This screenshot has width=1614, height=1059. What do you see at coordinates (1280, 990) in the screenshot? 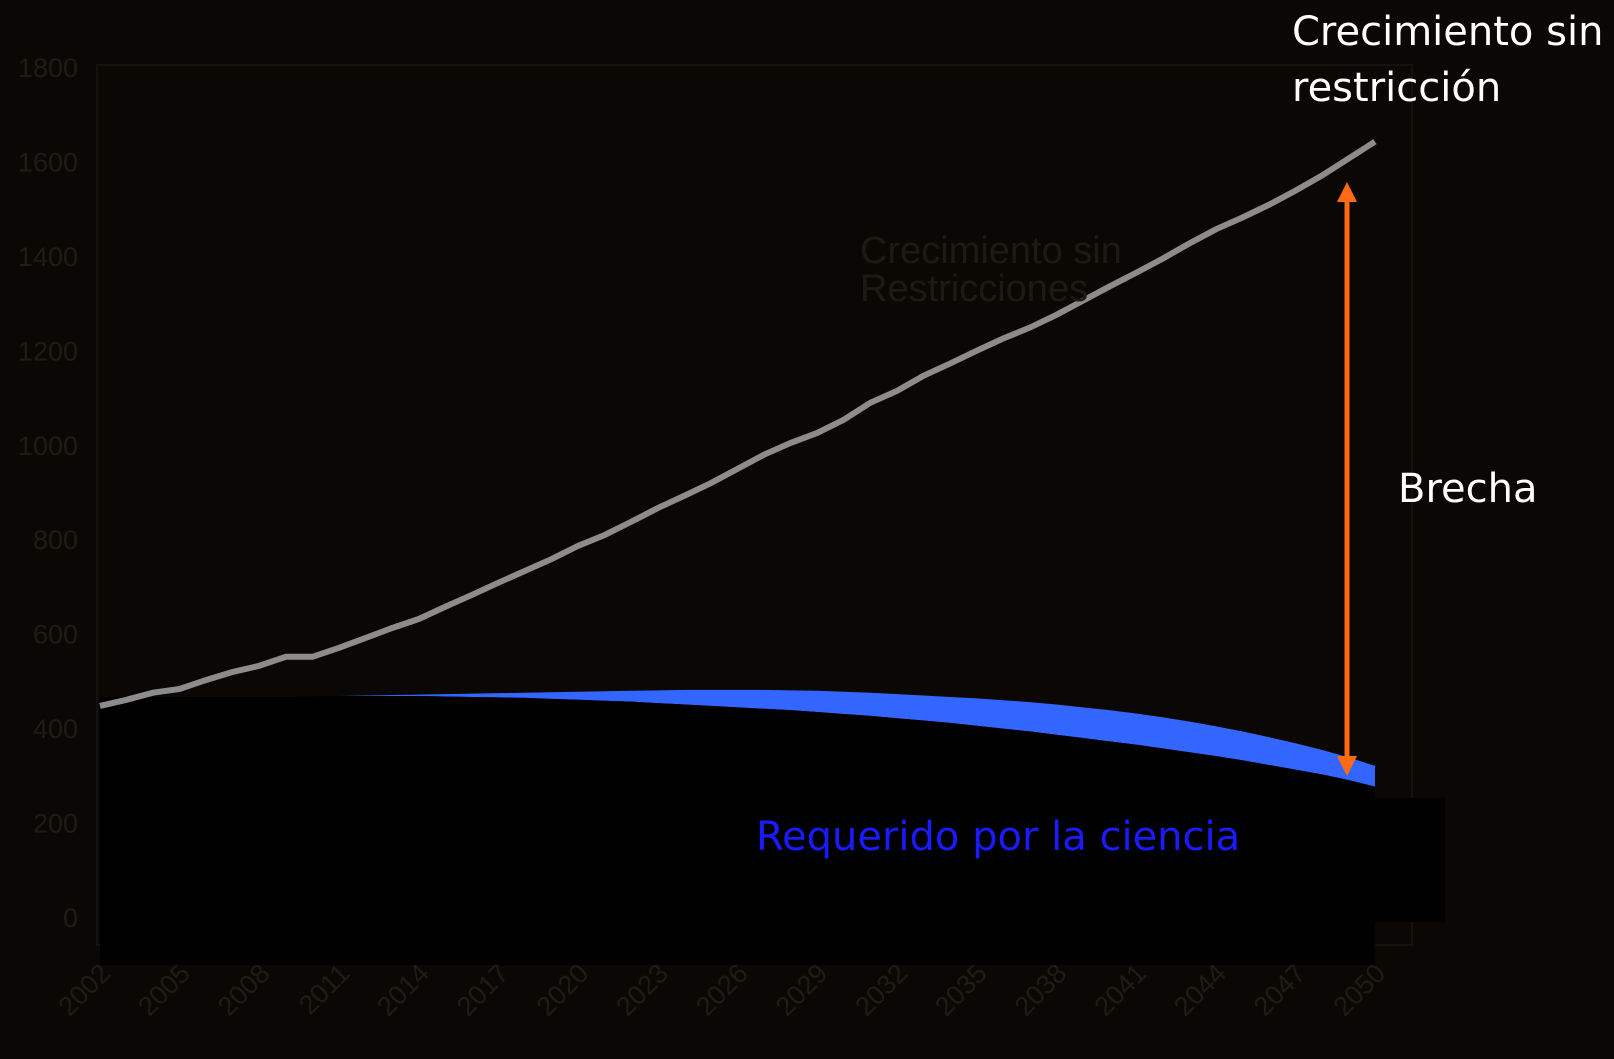
I see `x-tick-label: 2047` at bounding box center [1280, 990].